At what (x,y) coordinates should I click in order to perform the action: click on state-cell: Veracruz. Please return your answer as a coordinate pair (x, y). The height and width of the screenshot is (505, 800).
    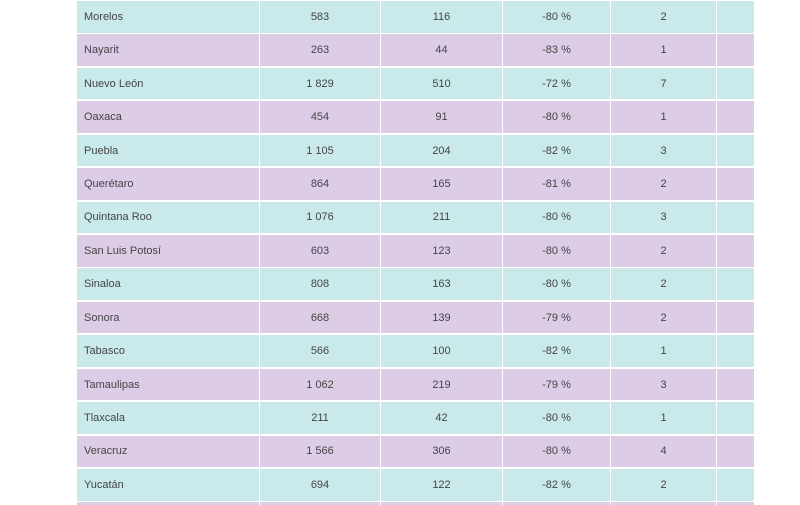
    Looking at the image, I should click on (168, 451).